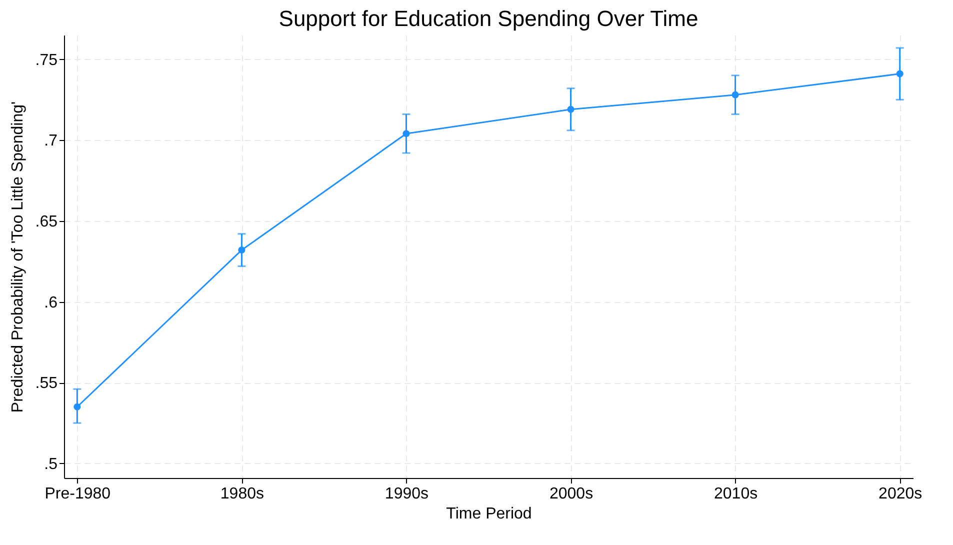 The width and height of the screenshot is (953, 545). I want to click on x-tick-label: 1990s, so click(406, 494).